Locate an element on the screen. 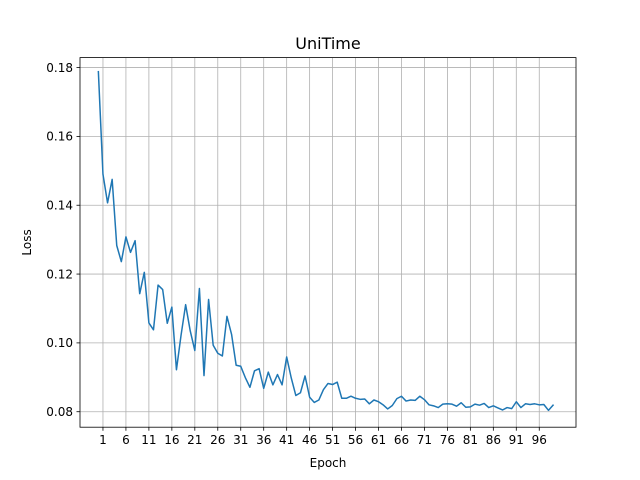 The width and height of the screenshot is (640, 480). x-tick-label: 61 is located at coordinates (378, 440).